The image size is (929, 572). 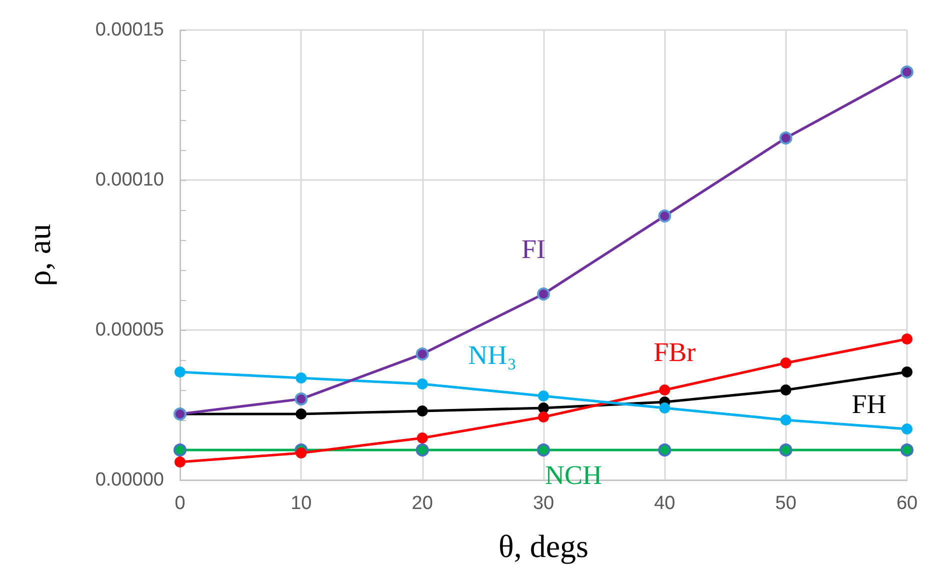 I want to click on series-label: FBr, so click(x=675, y=352).